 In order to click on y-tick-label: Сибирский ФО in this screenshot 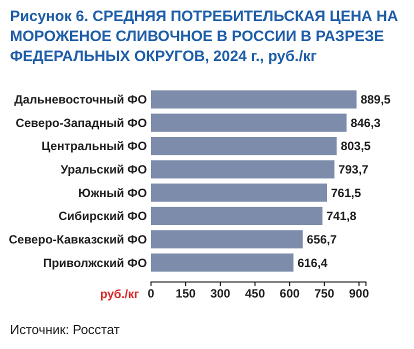, I will do `click(102, 216)`.